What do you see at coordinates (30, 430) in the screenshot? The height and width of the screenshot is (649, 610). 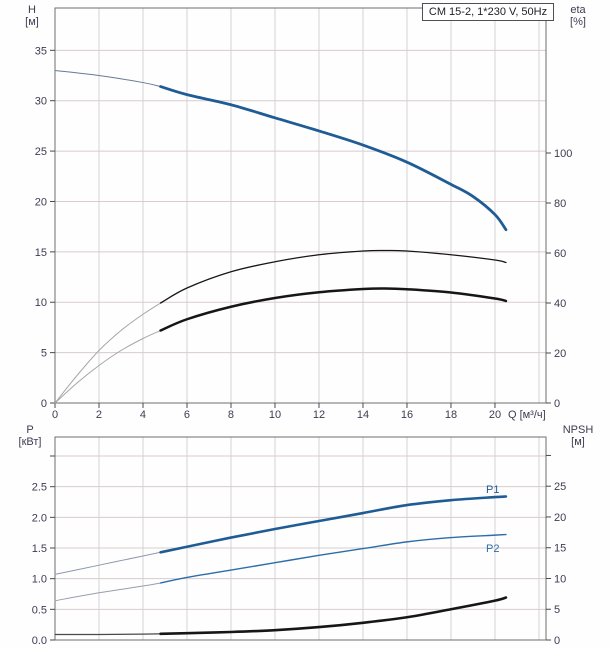 I see `p-axis-title-symbol: P` at bounding box center [30, 430].